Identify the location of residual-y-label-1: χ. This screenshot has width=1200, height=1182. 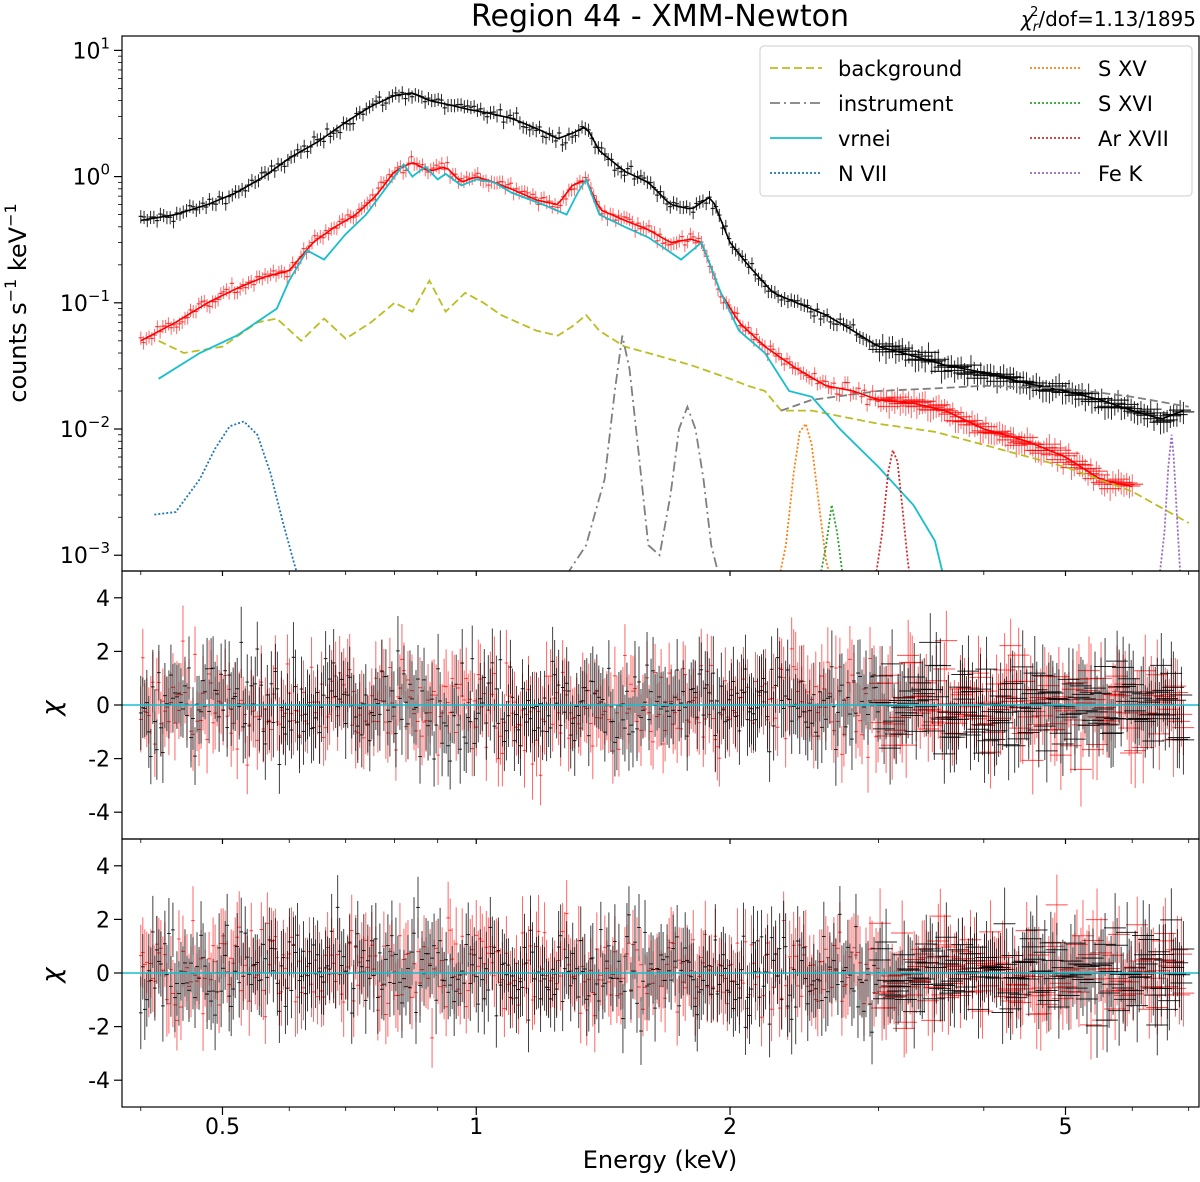
(52, 708).